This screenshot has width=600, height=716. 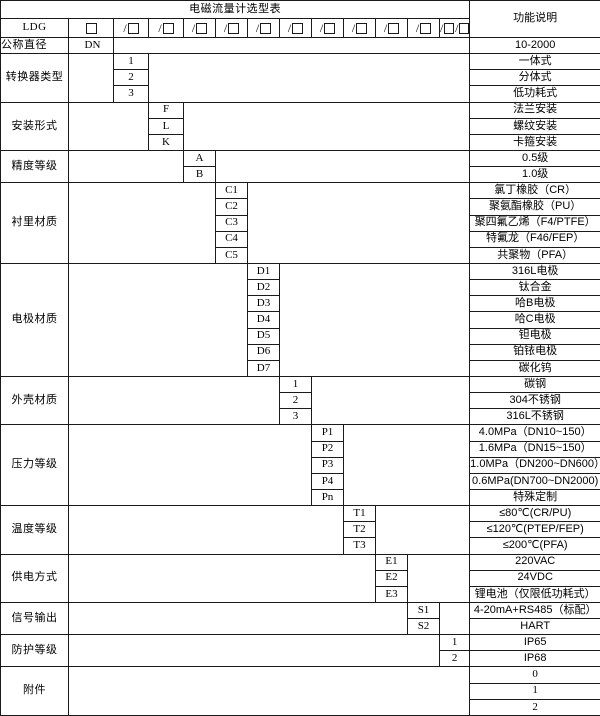 What do you see at coordinates (34, 223) in the screenshot?
I see `row-label-4: 衬里材质` at bounding box center [34, 223].